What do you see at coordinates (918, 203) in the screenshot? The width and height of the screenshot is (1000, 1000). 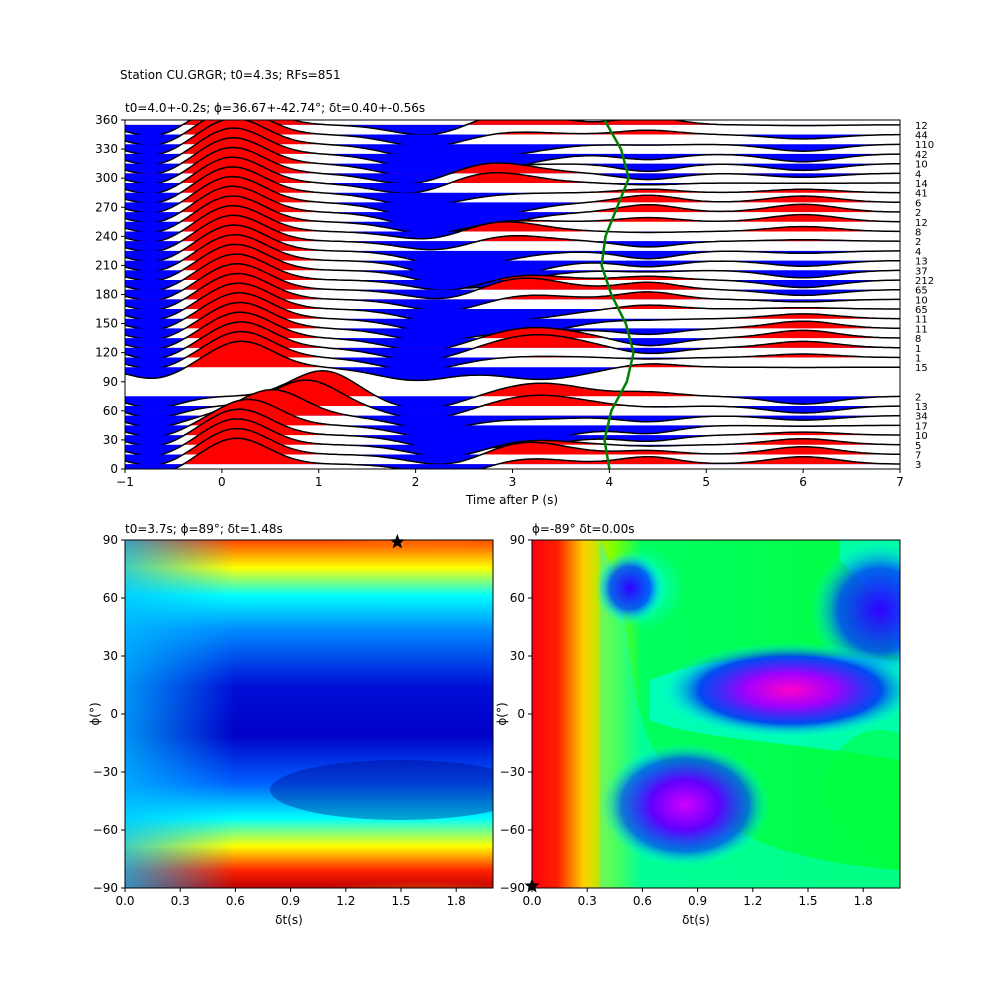 I see `trace-count-label: 6` at bounding box center [918, 203].